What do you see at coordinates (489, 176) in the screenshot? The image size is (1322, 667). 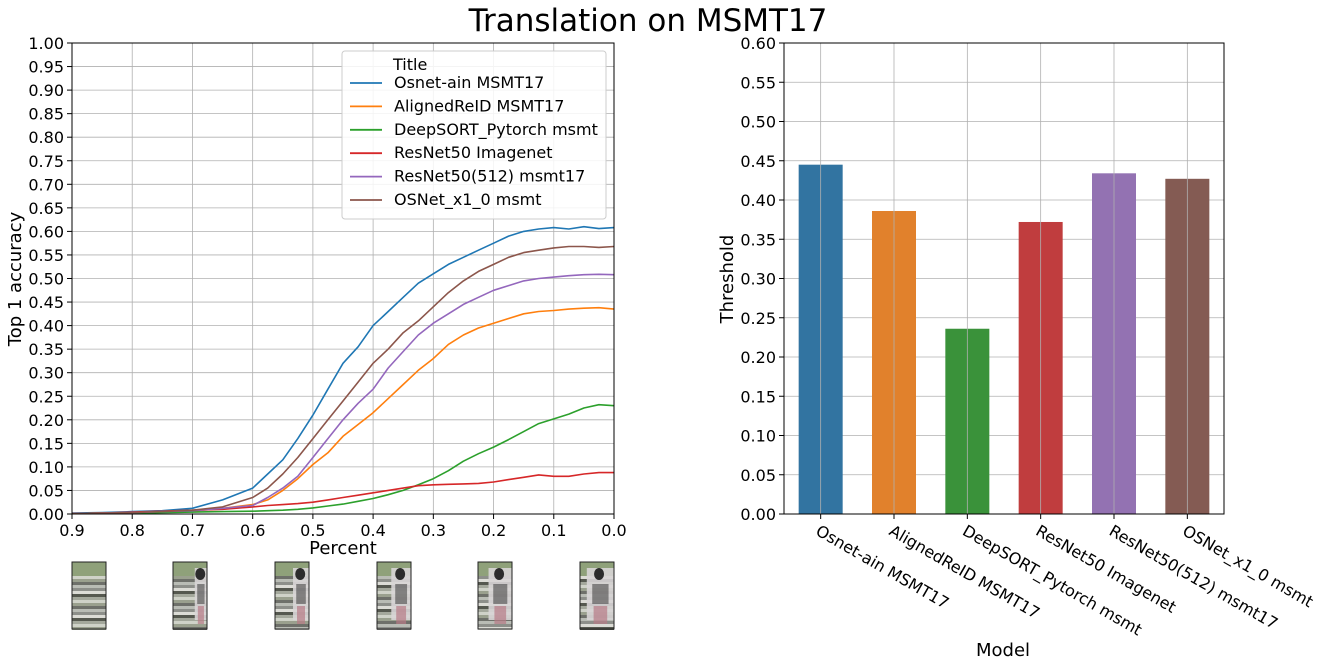 I see `legend-label: ResNet50(512) msmt17` at bounding box center [489, 176].